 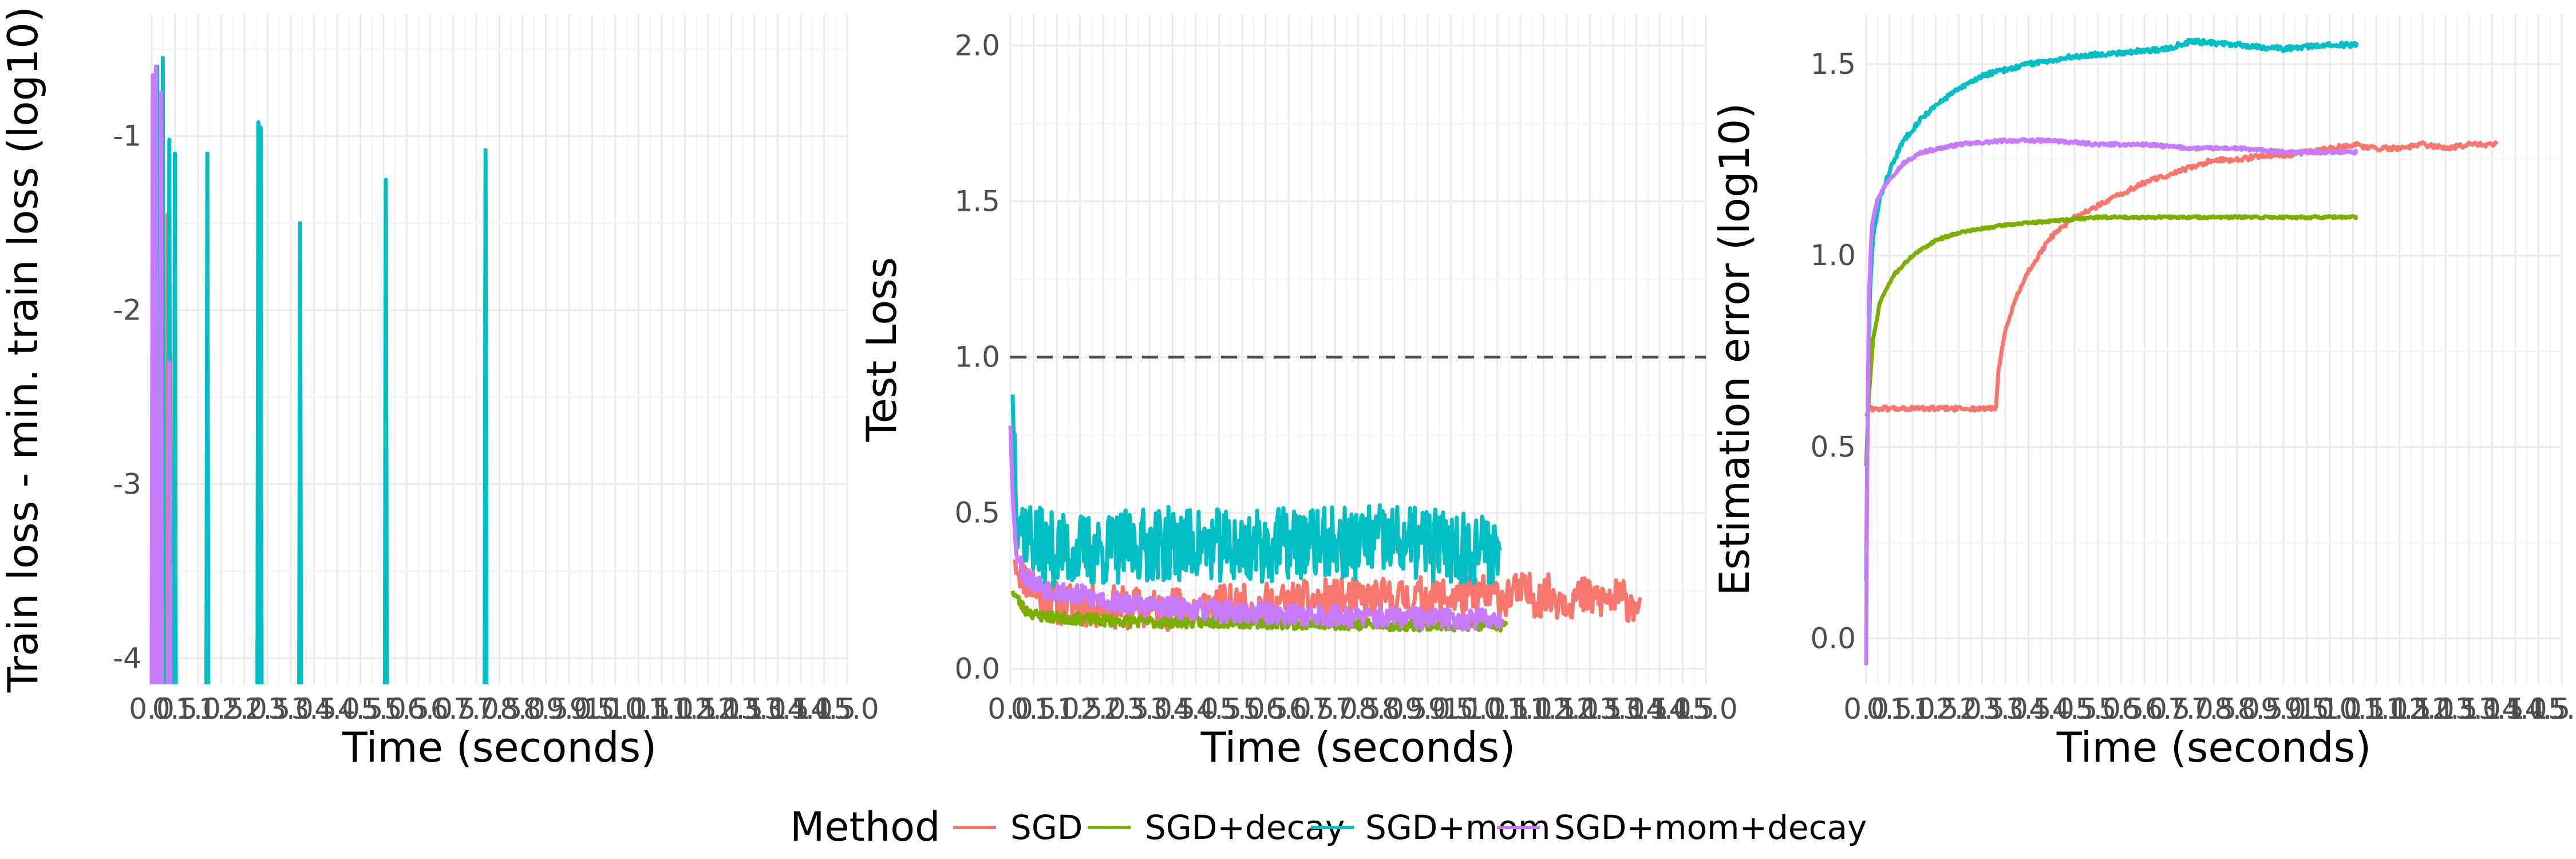 I want to click on legend-item-sgd: SGD, so click(x=1017, y=827).